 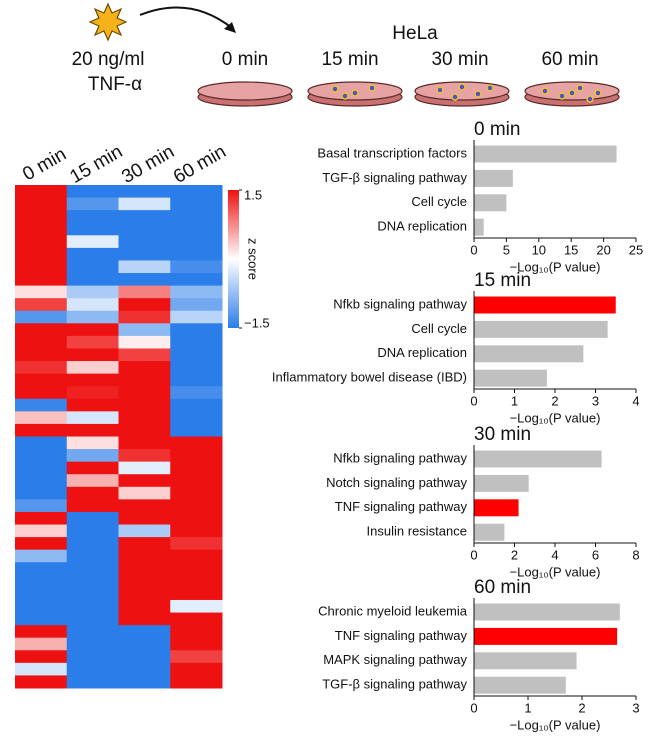 What do you see at coordinates (394, 177) in the screenshot?
I see `category-label: TGF-β signaling pathway` at bounding box center [394, 177].